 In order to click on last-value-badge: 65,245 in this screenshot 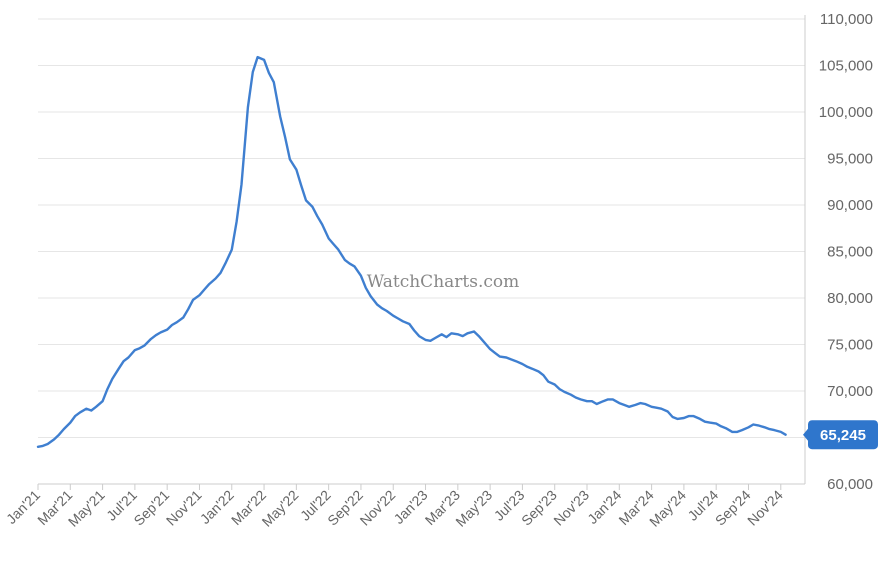, I will do `click(840, 435)`.